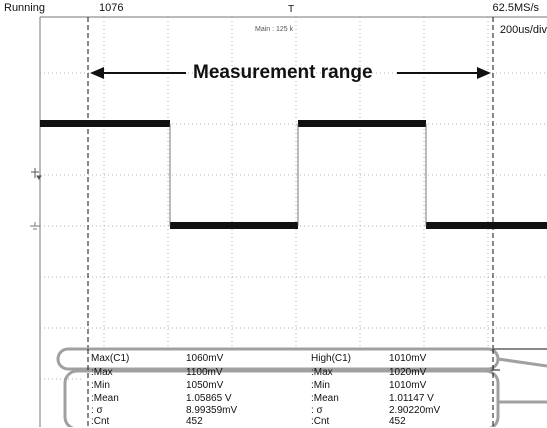 This screenshot has height=428, width=547. Describe the element at coordinates (317, 410) in the screenshot. I see `right-stat-name: : σ` at that location.